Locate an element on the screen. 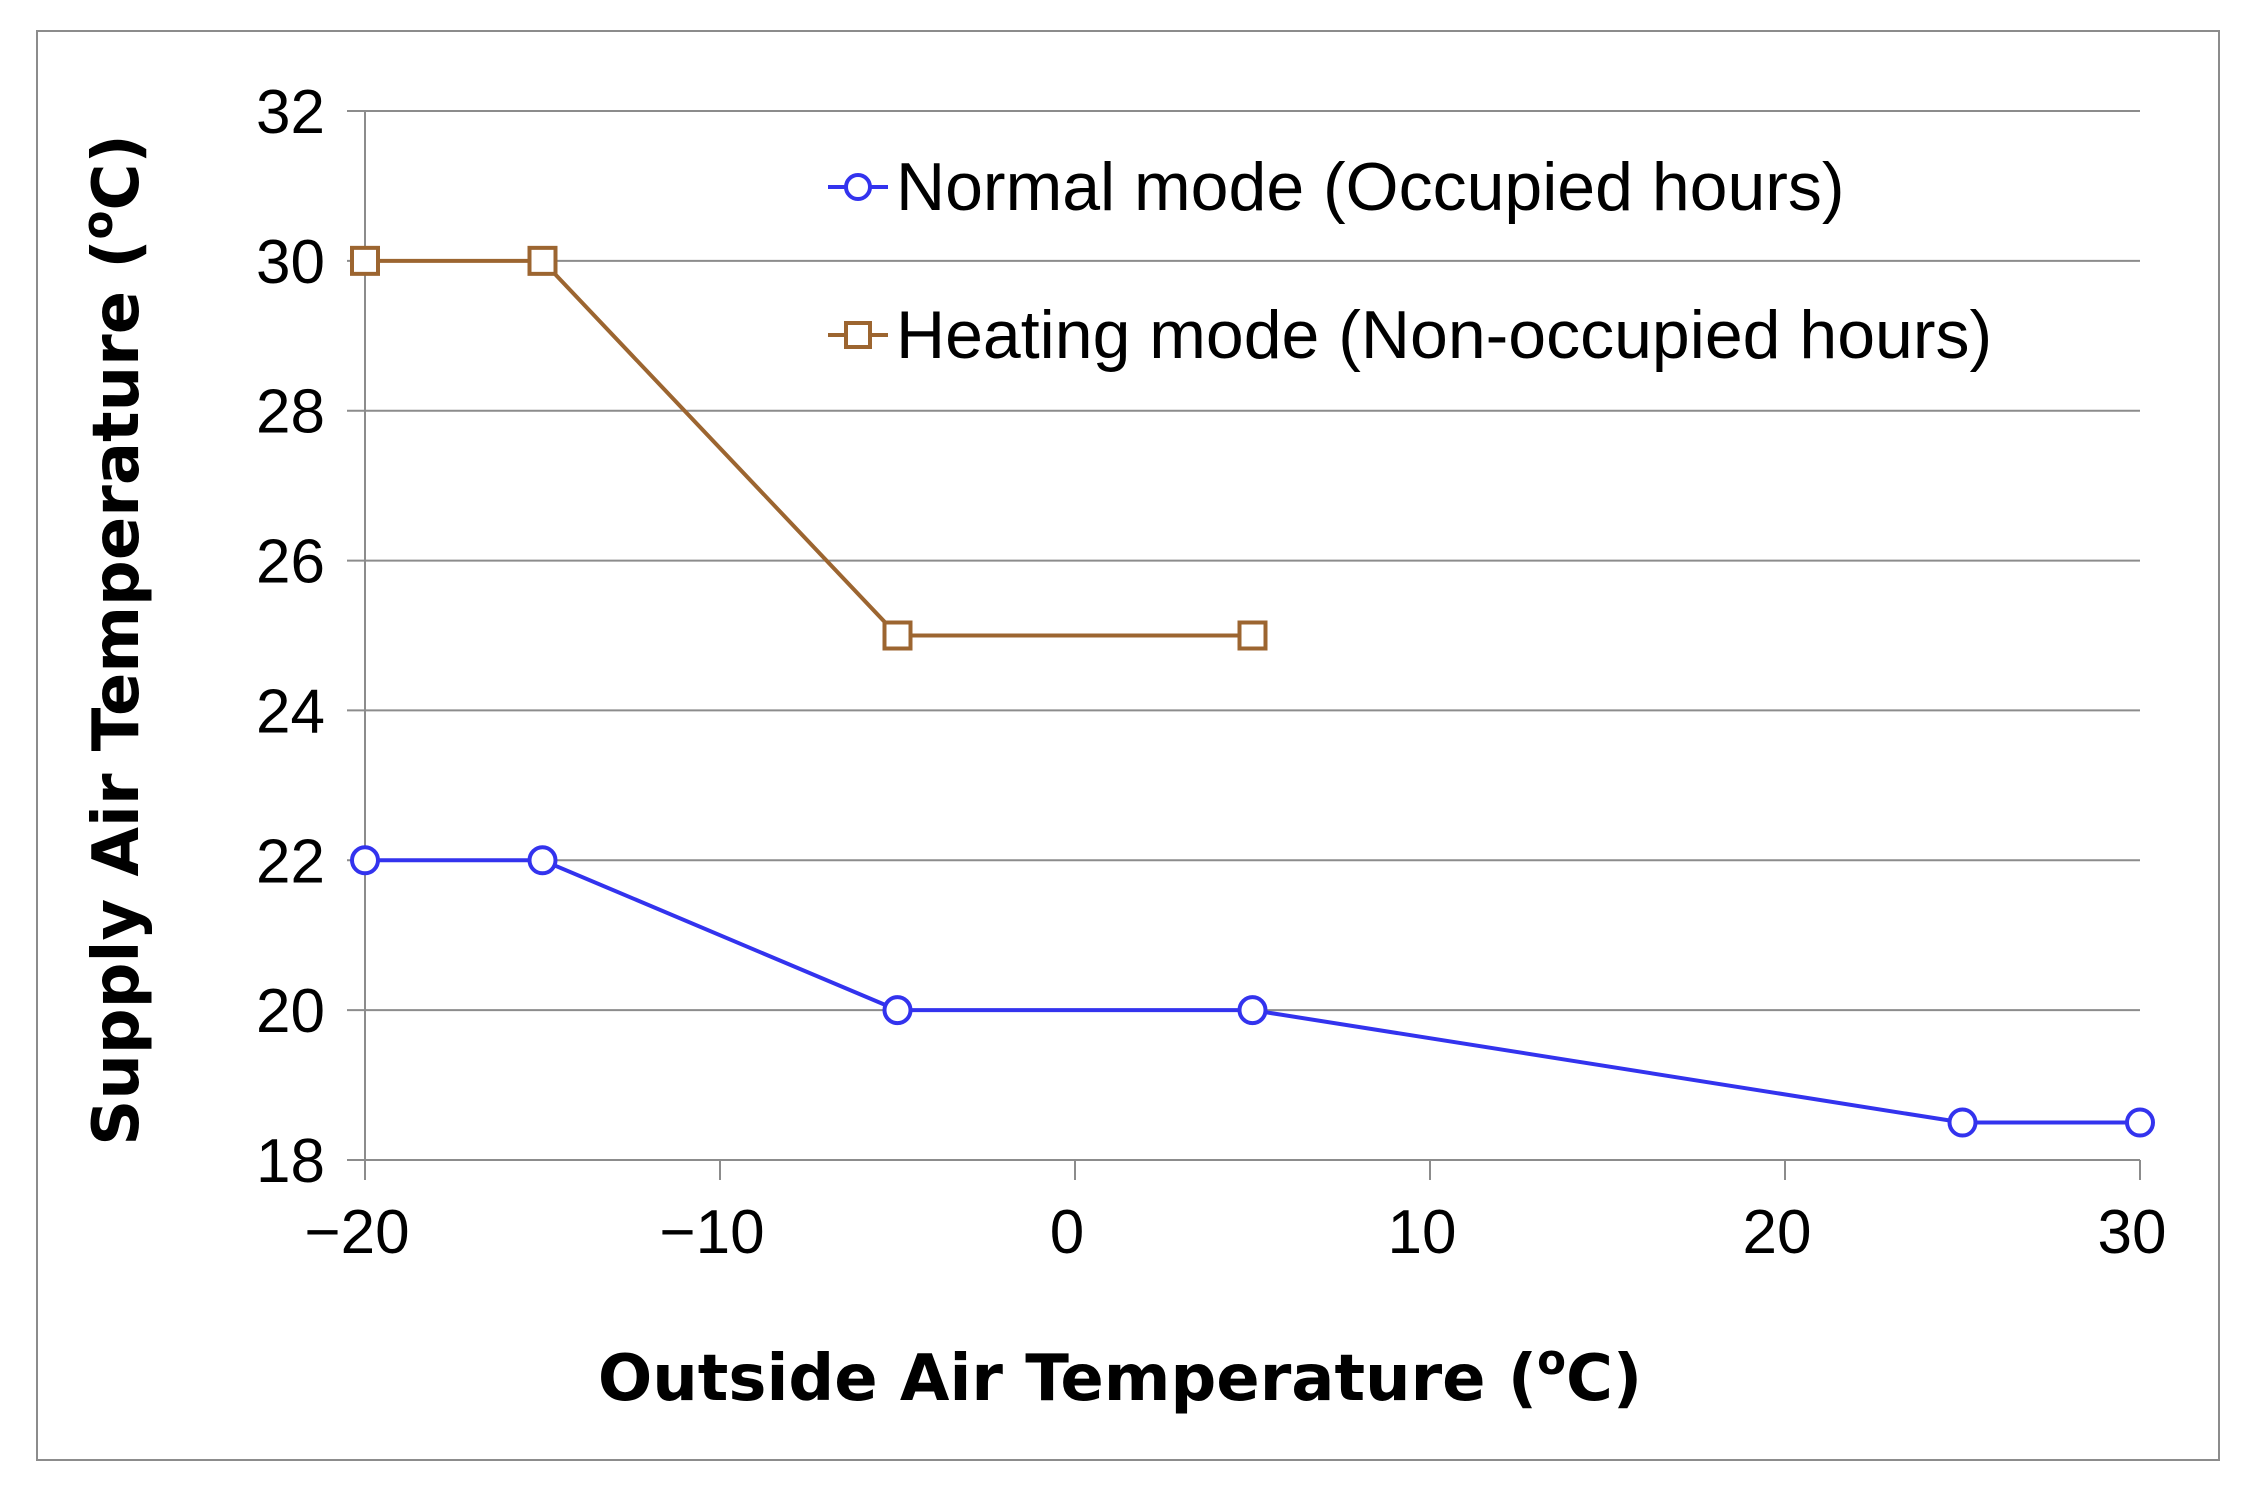 The image size is (2250, 1491). x-tick-label: −20 is located at coordinates (356, 1232).